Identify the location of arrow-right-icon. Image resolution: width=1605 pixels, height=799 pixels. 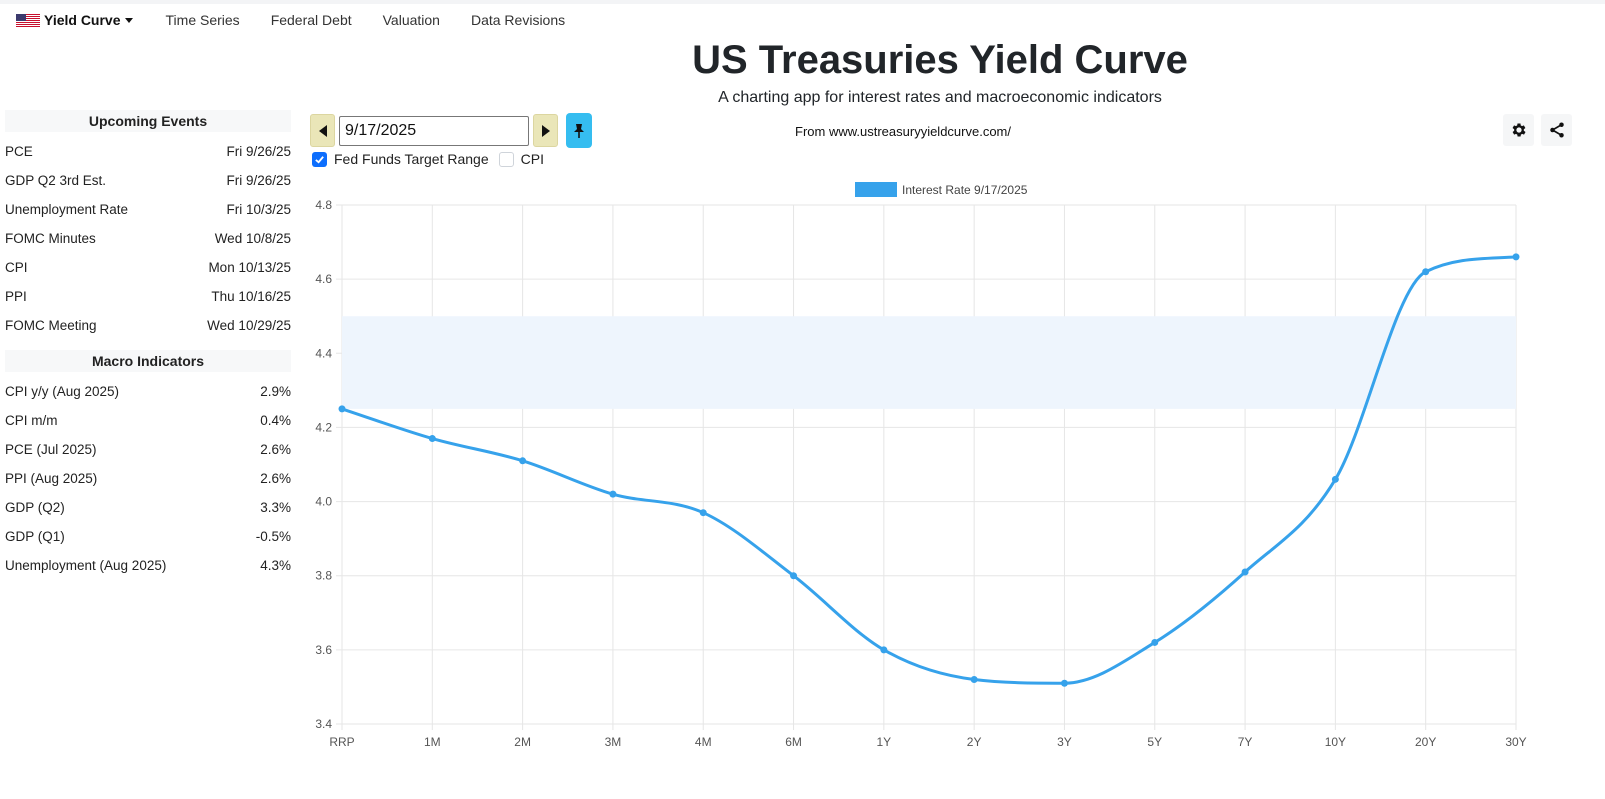
(545, 130).